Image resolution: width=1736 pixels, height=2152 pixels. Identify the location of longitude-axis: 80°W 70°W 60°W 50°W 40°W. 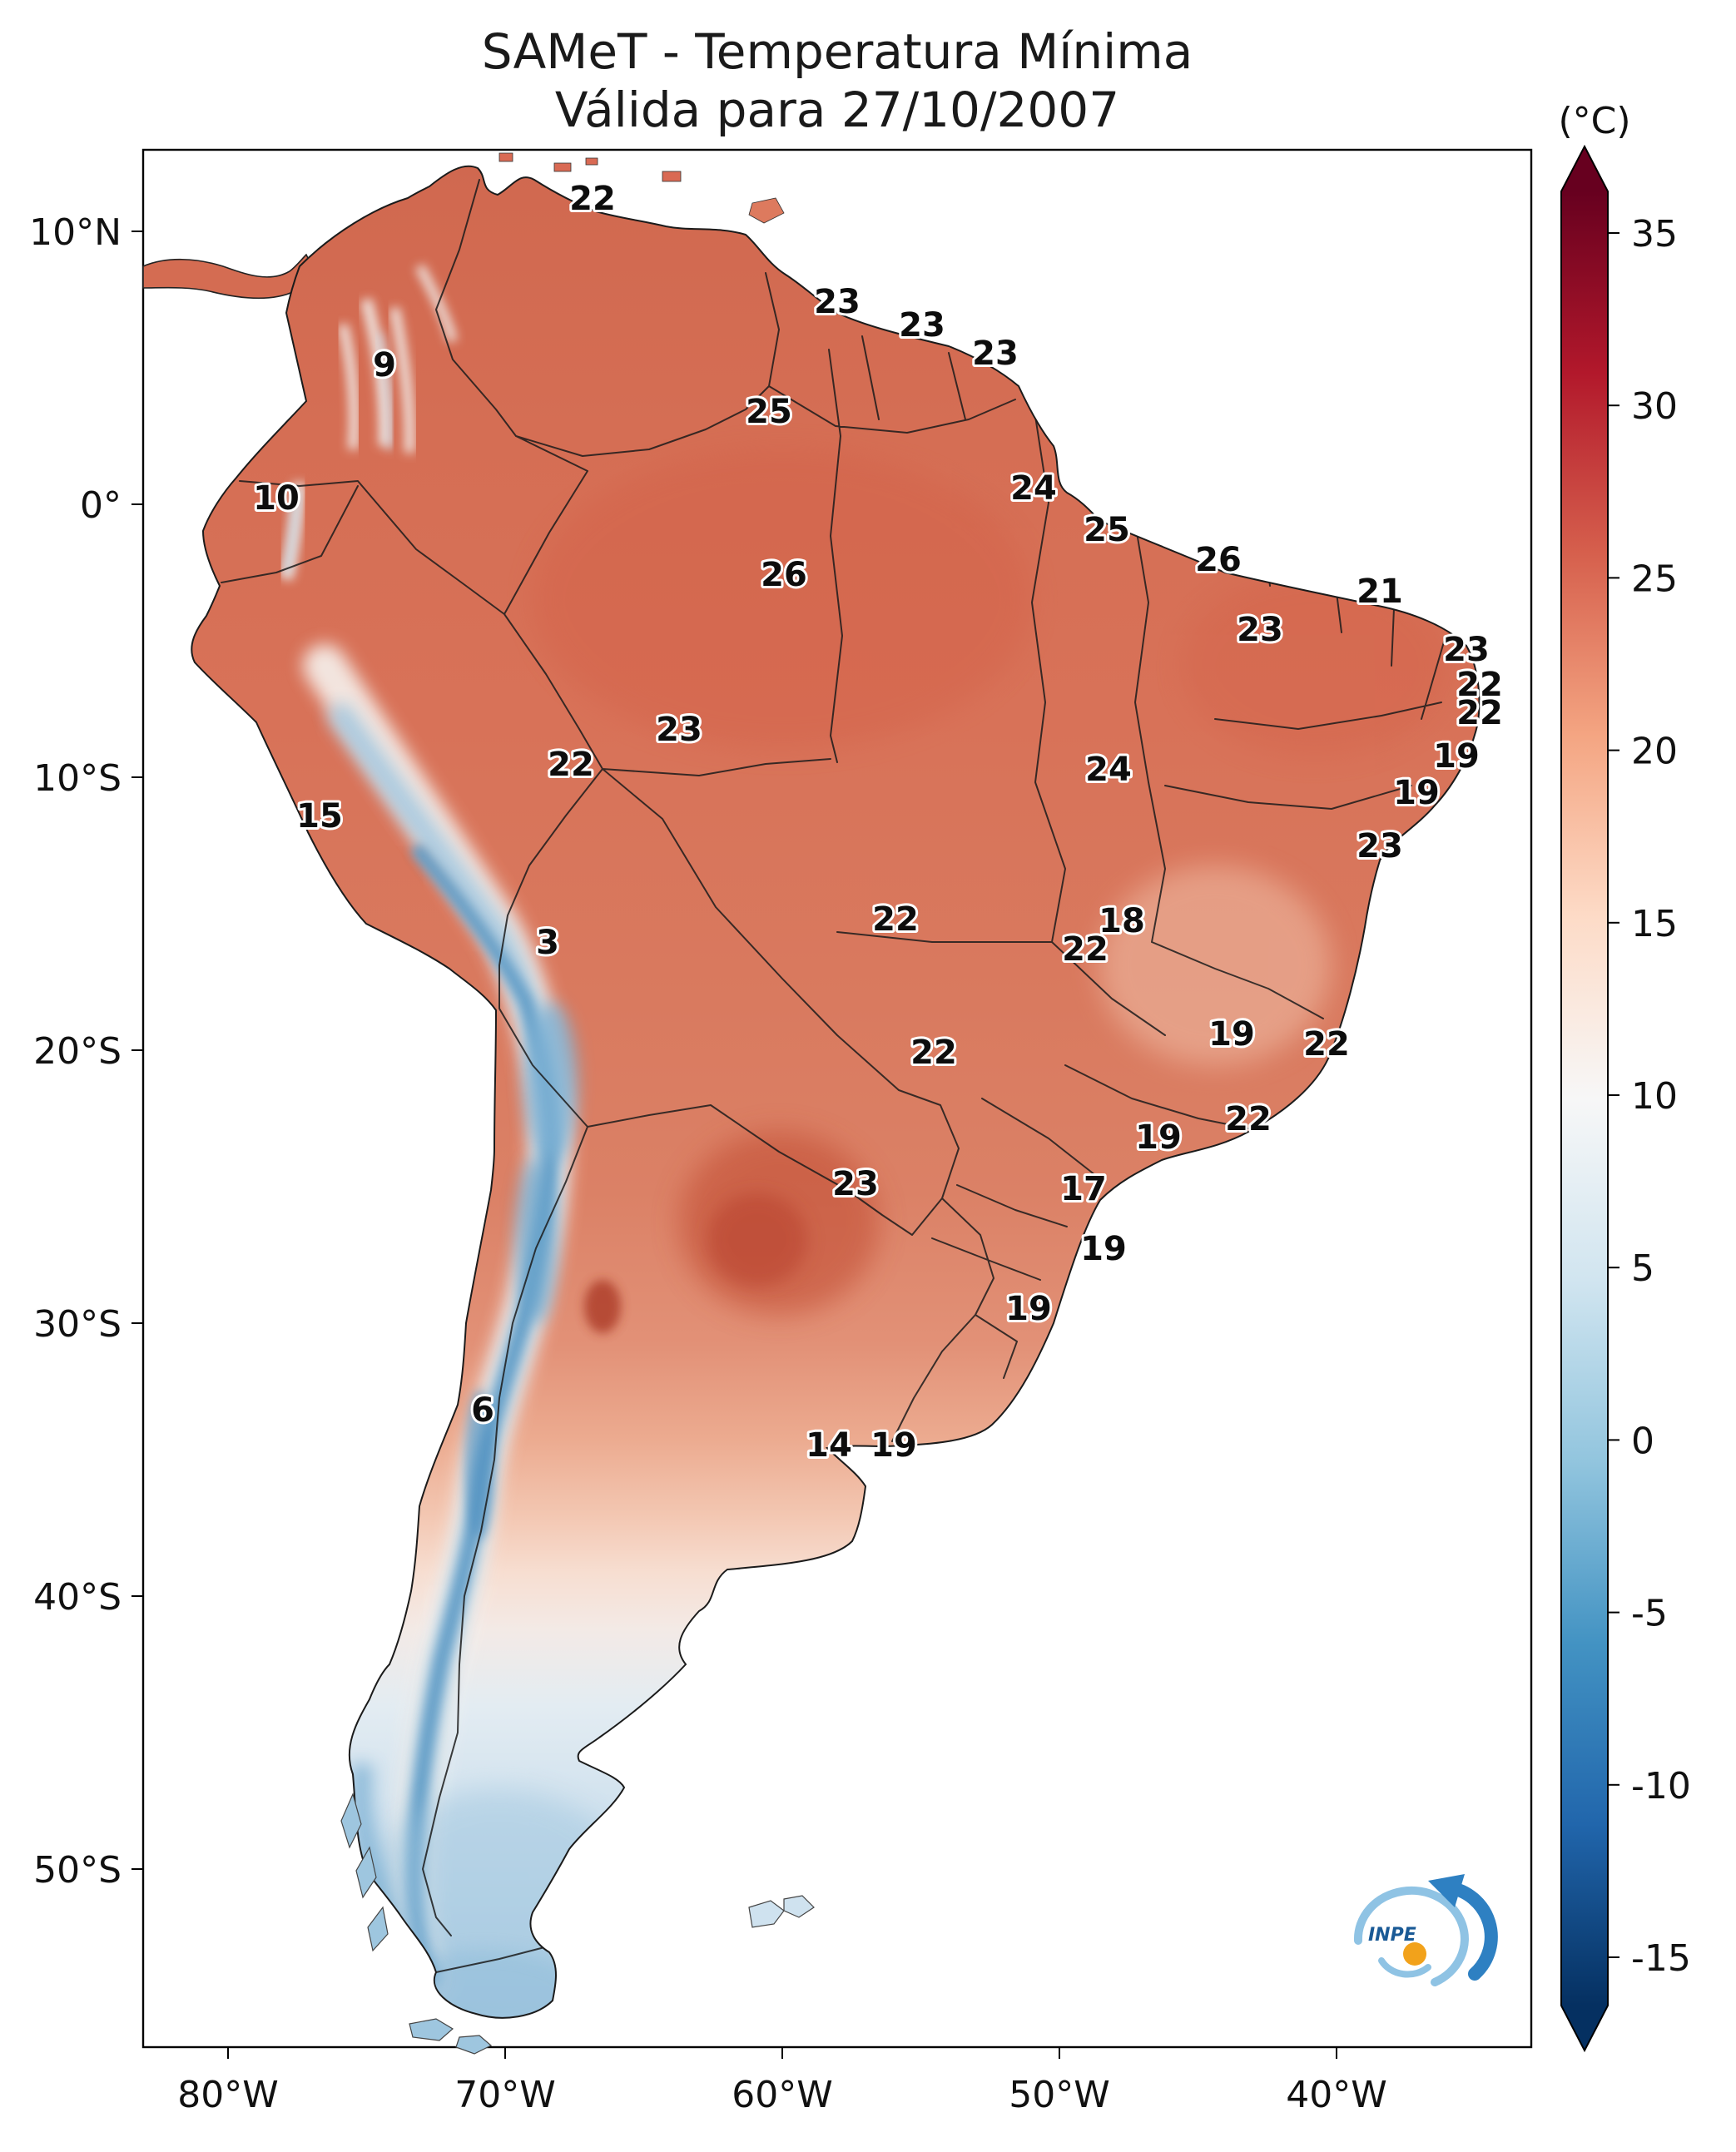
(782, 2081).